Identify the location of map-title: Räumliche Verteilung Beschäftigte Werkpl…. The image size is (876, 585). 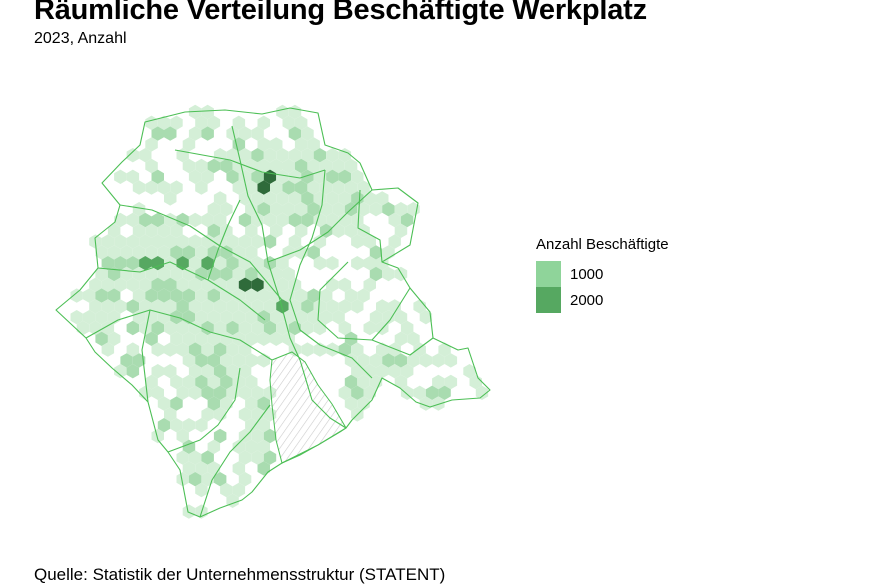
(340, 13).